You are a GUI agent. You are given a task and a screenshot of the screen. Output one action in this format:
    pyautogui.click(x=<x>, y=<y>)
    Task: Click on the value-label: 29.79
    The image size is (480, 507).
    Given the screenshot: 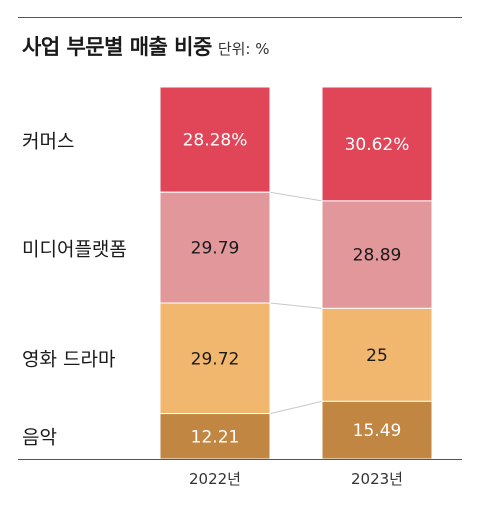 What is the action you would take?
    pyautogui.click(x=215, y=249)
    